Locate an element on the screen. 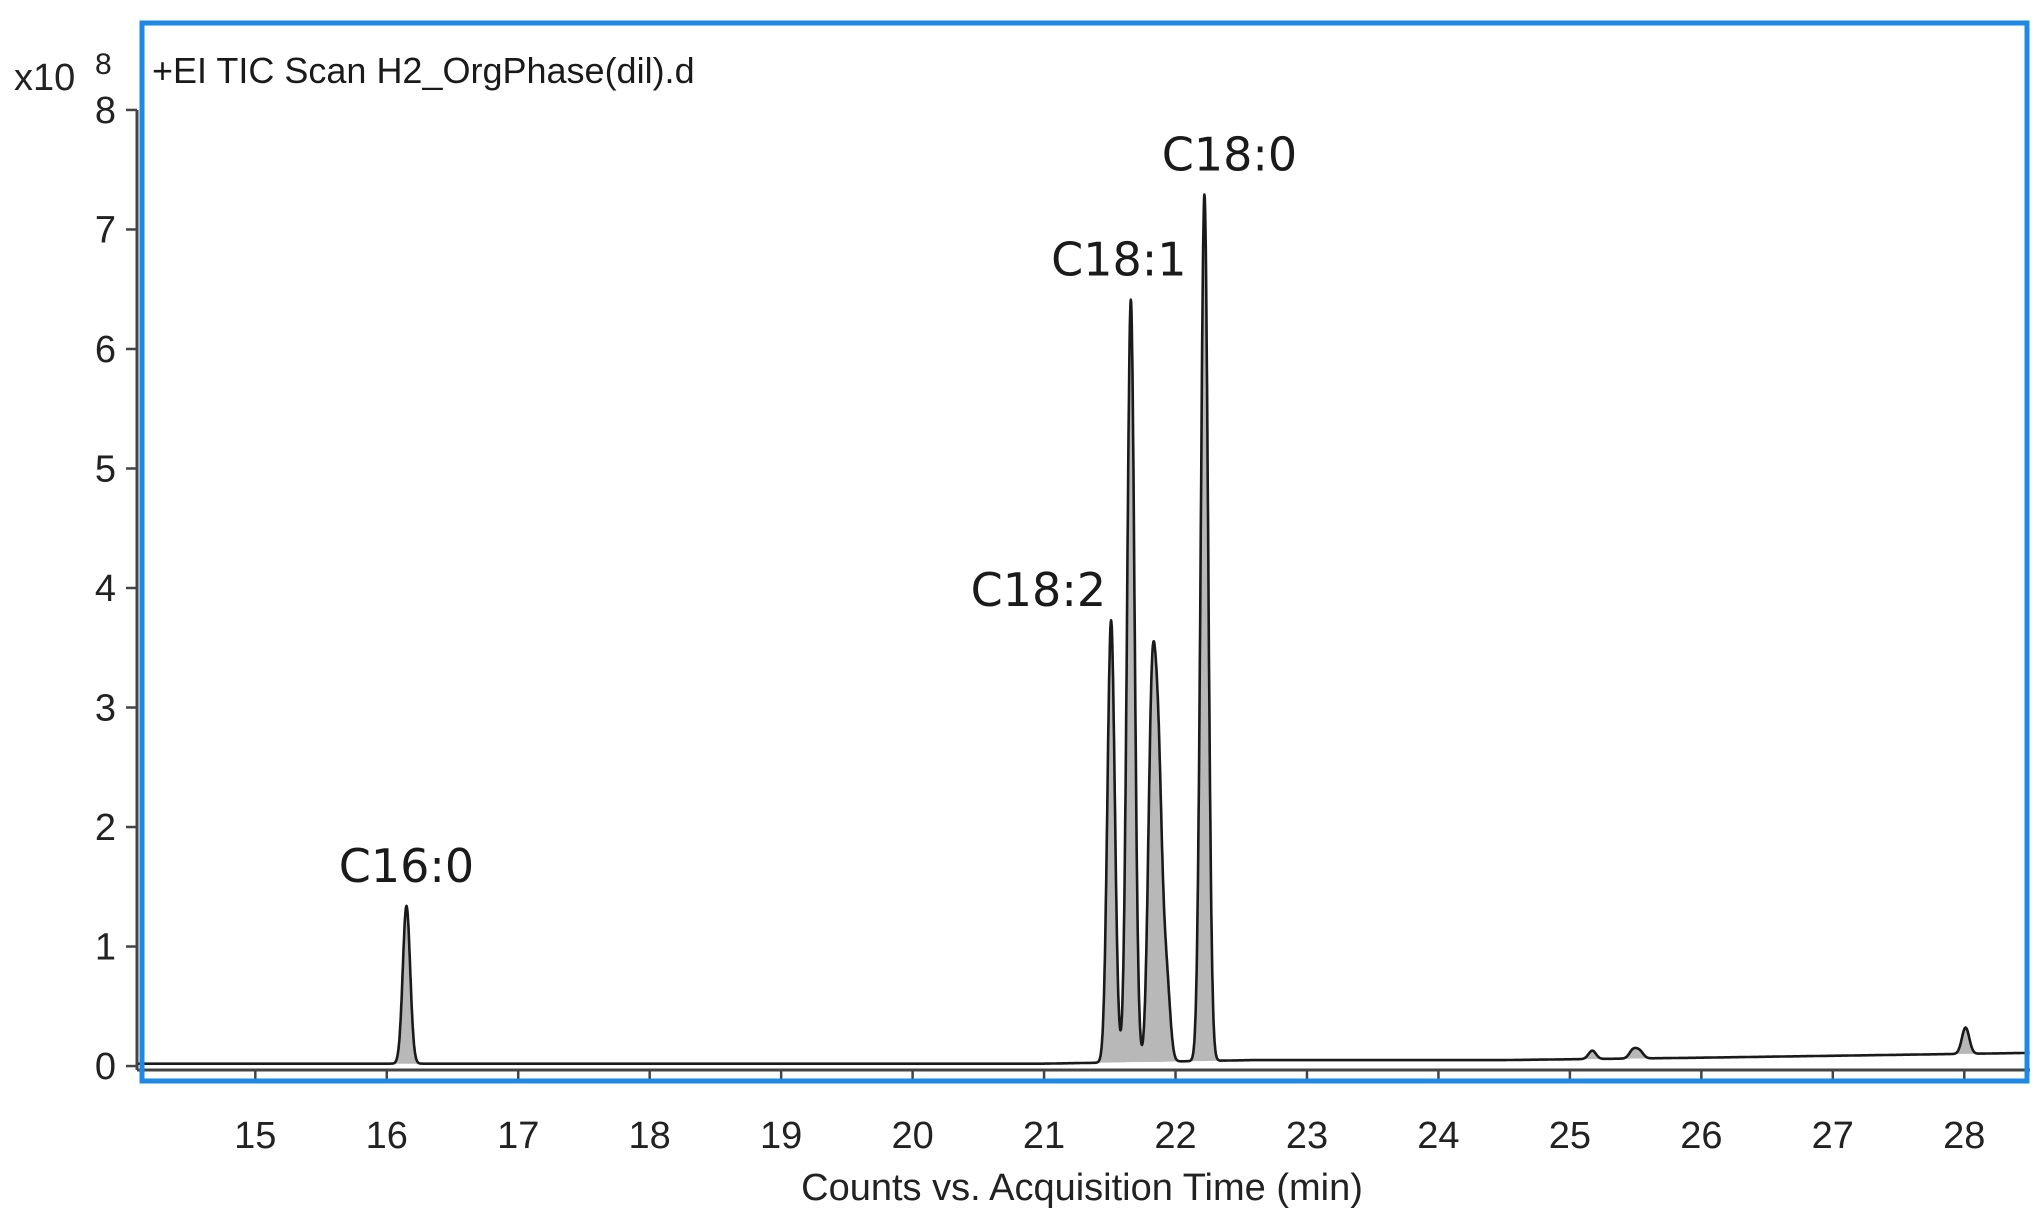 This screenshot has height=1214, width=2040. peak-label-c18-2: C18:2 is located at coordinates (1038, 590).